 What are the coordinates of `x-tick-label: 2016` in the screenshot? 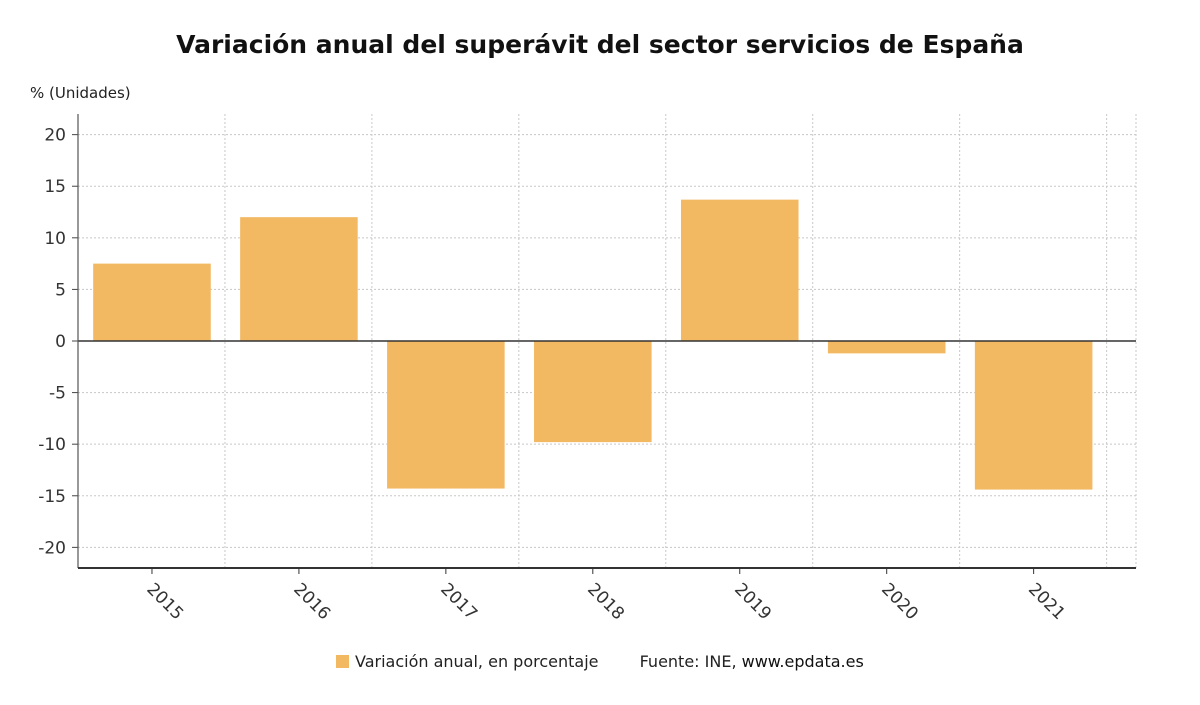 It's located at (311, 601).